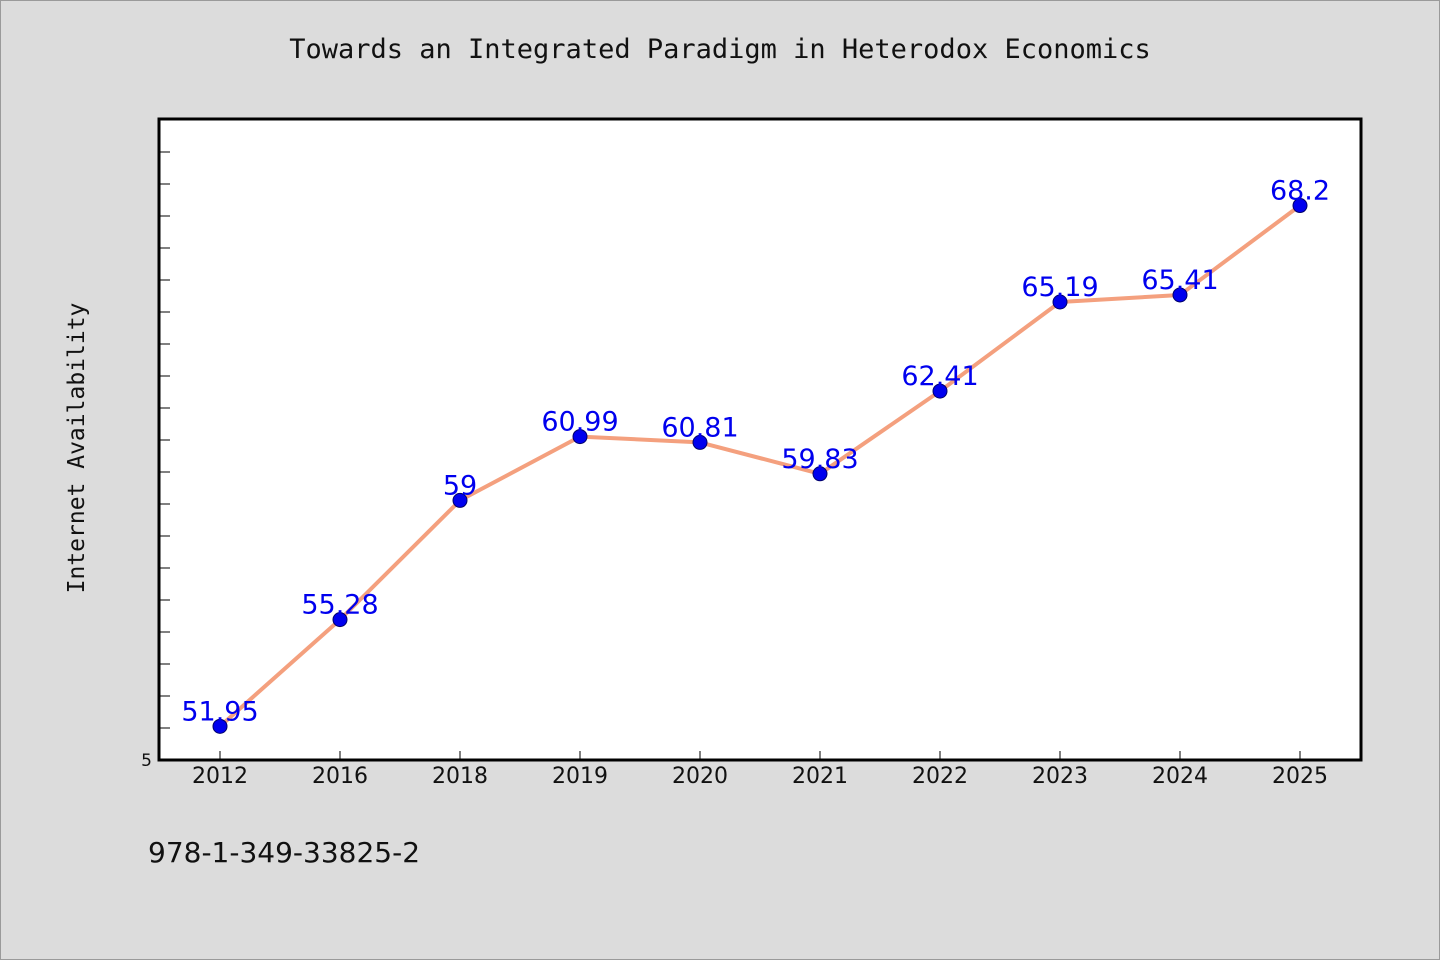 The width and height of the screenshot is (1440, 960). Describe the element at coordinates (77, 448) in the screenshot. I see `y-axis-label: Internet Availability` at that location.